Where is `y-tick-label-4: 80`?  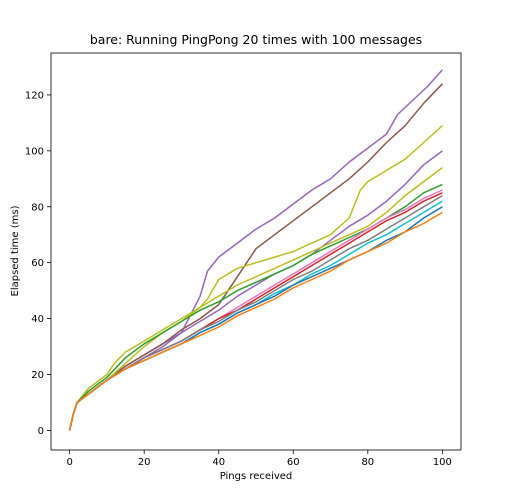
y-tick-label-4: 80 is located at coordinates (37, 207).